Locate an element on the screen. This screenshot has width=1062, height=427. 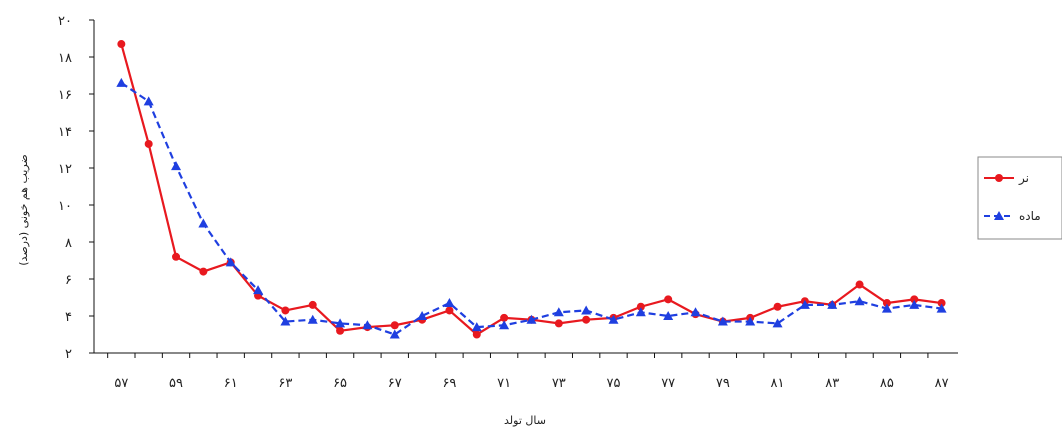
legend-box is located at coordinates (1019, 198).